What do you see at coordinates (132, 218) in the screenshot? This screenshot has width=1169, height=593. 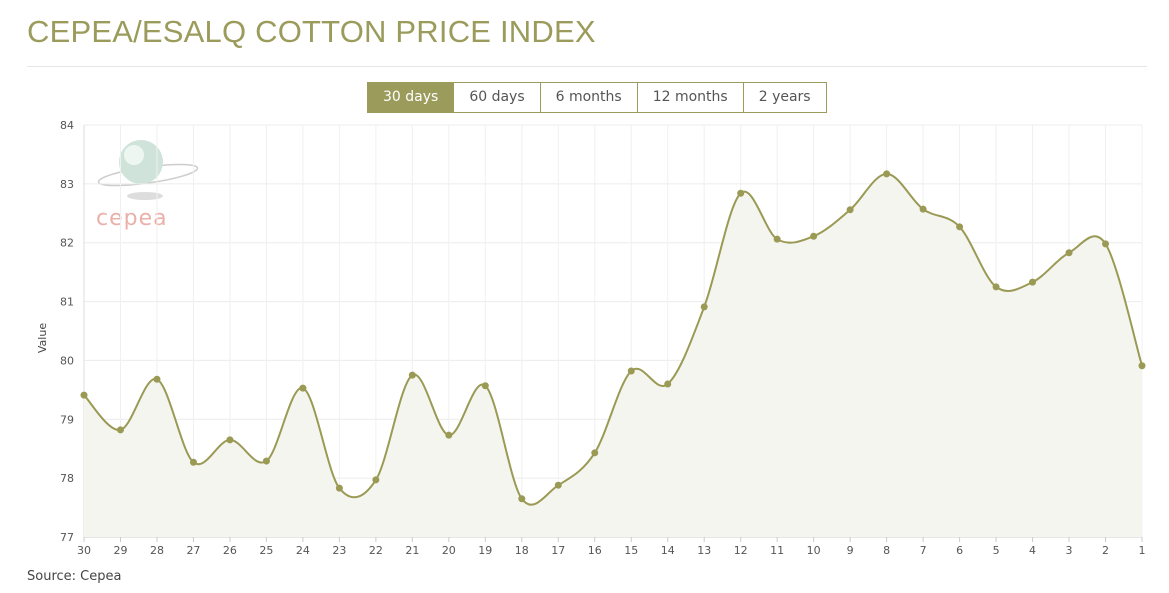 I see `logo-text: cepea` at bounding box center [132, 218].